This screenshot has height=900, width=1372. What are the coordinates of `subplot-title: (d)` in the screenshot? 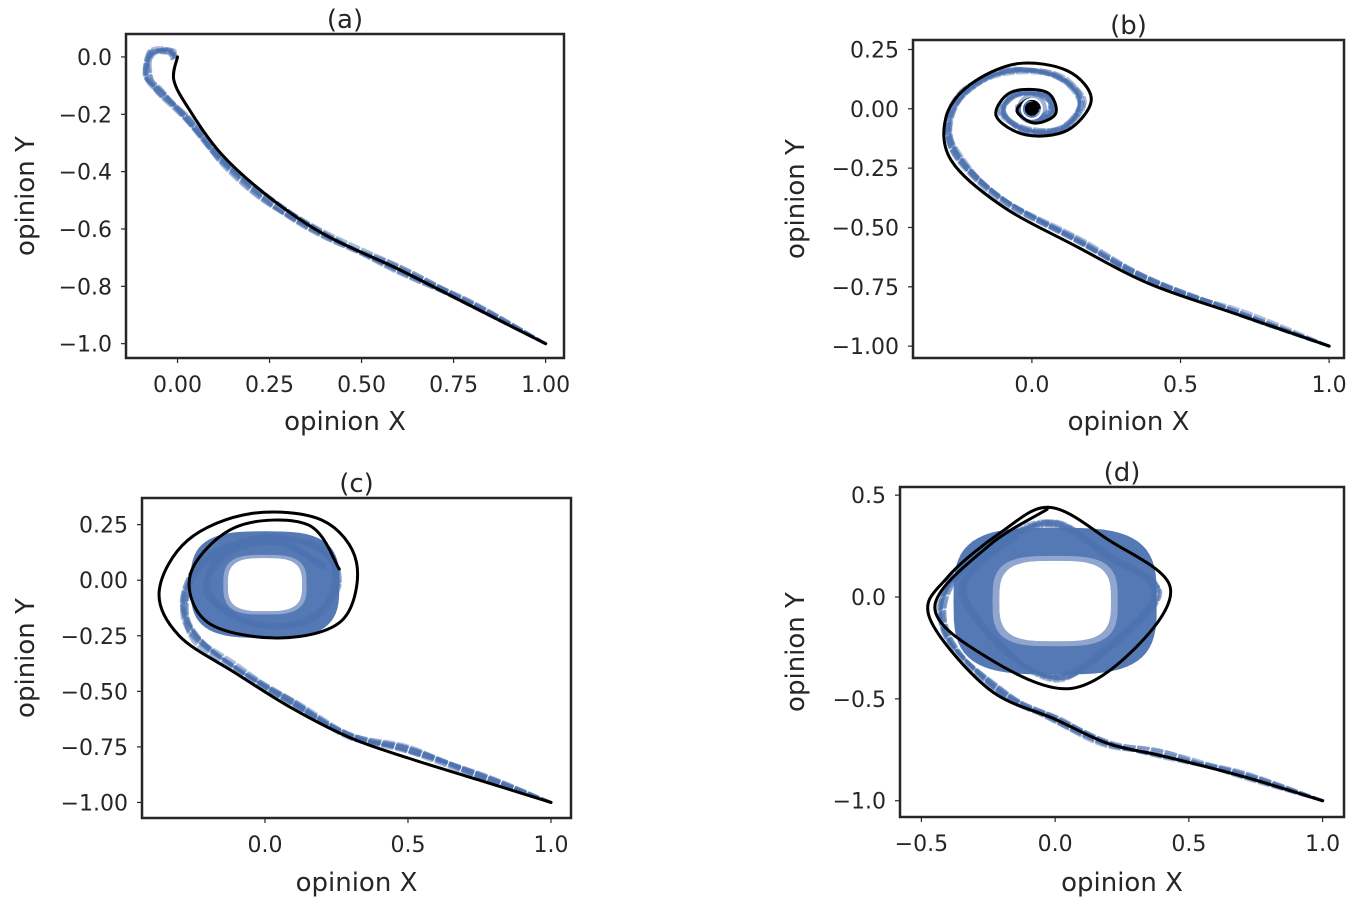 It's located at (1122, 473).